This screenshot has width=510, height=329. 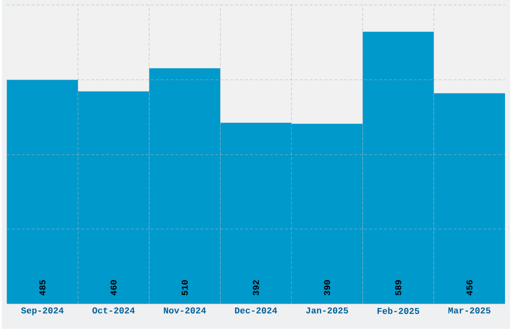 What do you see at coordinates (113, 288) in the screenshot?
I see `data-label: 460` at bounding box center [113, 288].